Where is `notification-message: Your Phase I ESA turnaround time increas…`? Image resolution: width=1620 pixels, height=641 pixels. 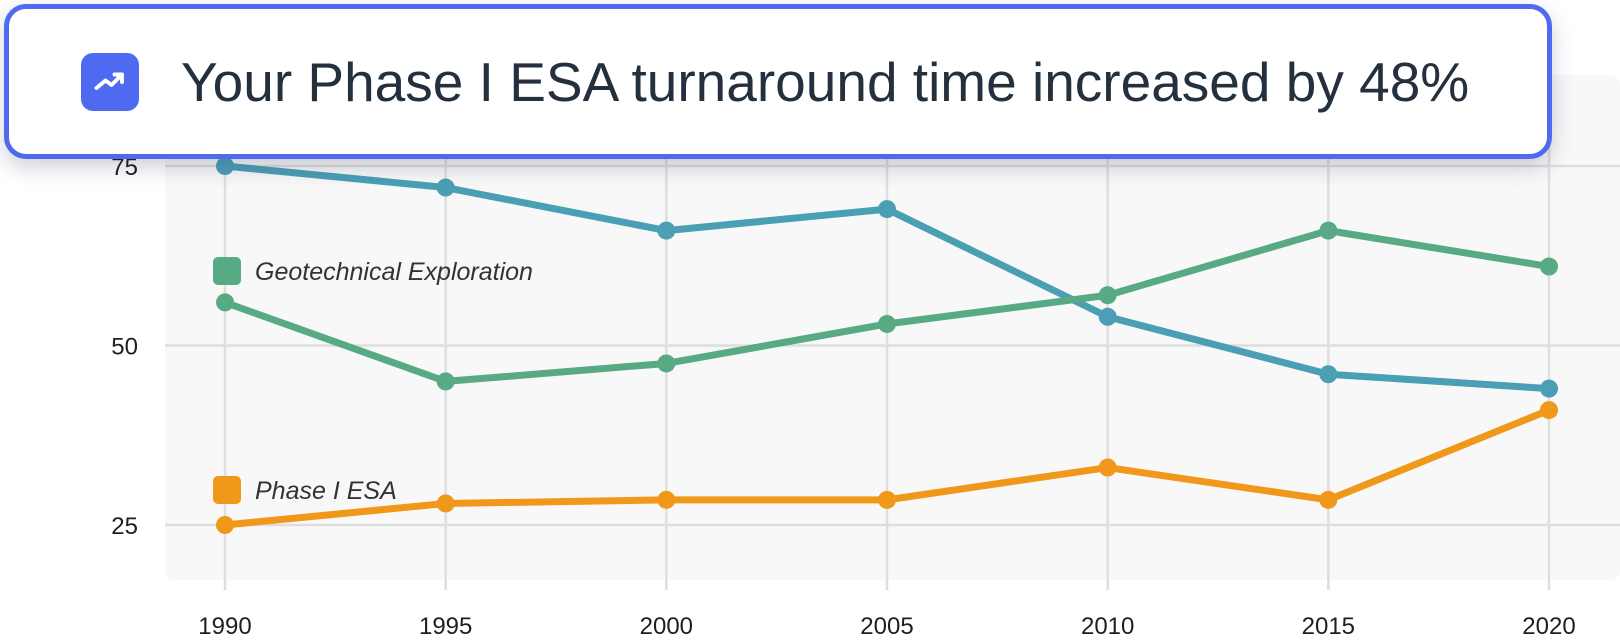
notification-message: Your Phase I ESA turnaround time increas… is located at coordinates (825, 81).